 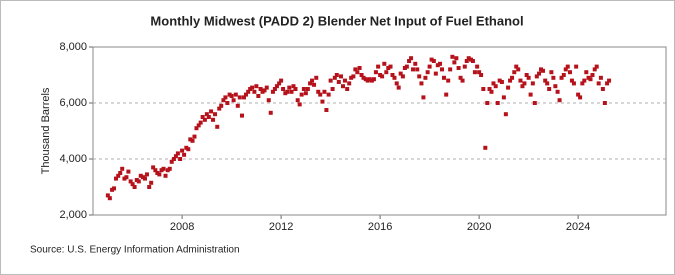 What do you see at coordinates (46, 130) in the screenshot?
I see `y-axis-label: Thousand Barrels` at bounding box center [46, 130].